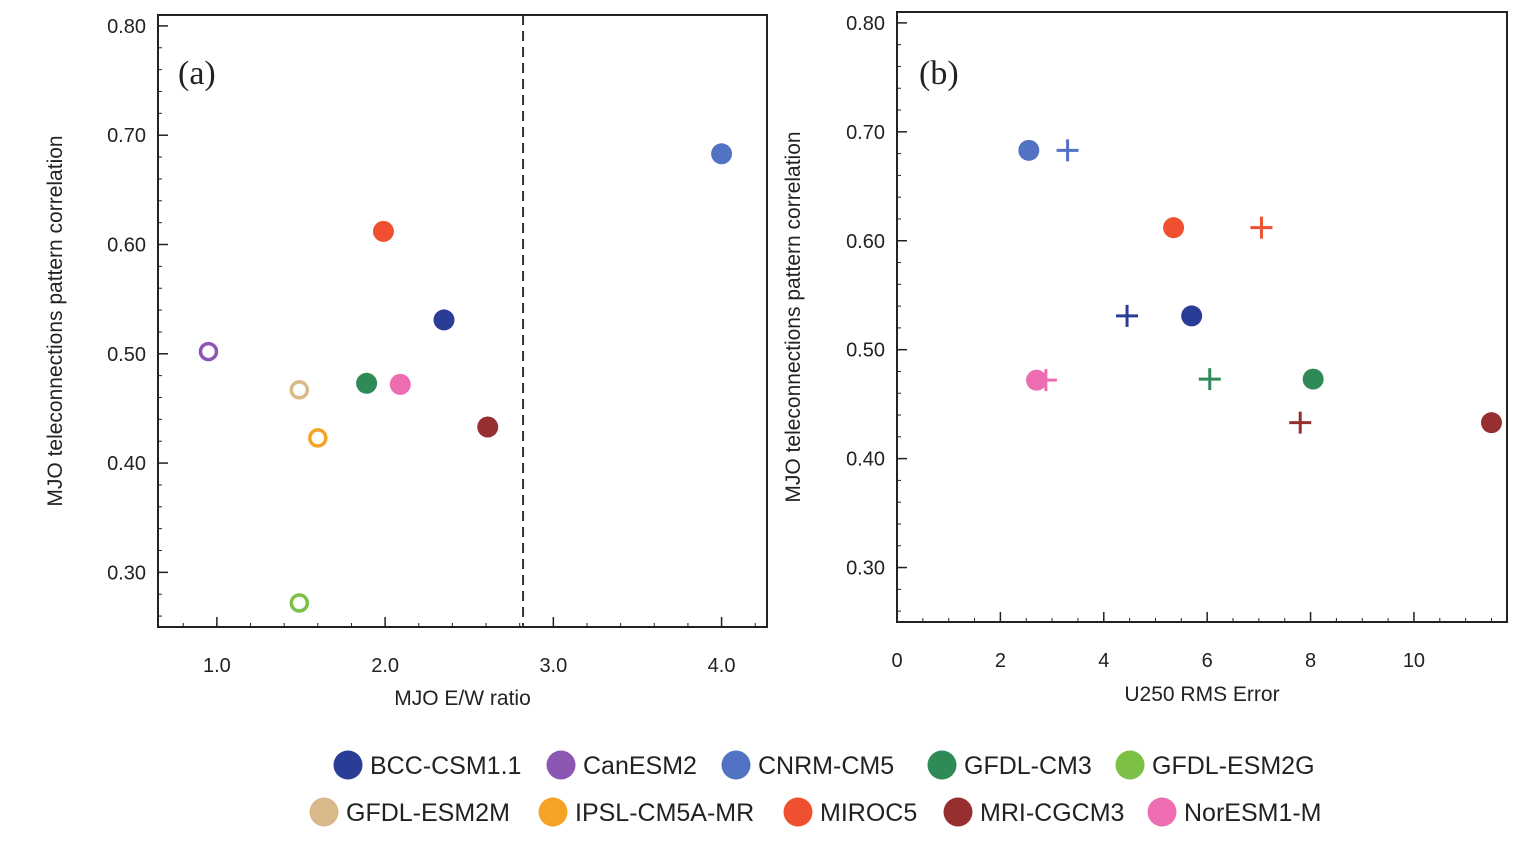 This screenshot has width=1525, height=856. What do you see at coordinates (1209, 379) in the screenshot?
I see `plus-point-gfdl-cm3` at bounding box center [1209, 379].